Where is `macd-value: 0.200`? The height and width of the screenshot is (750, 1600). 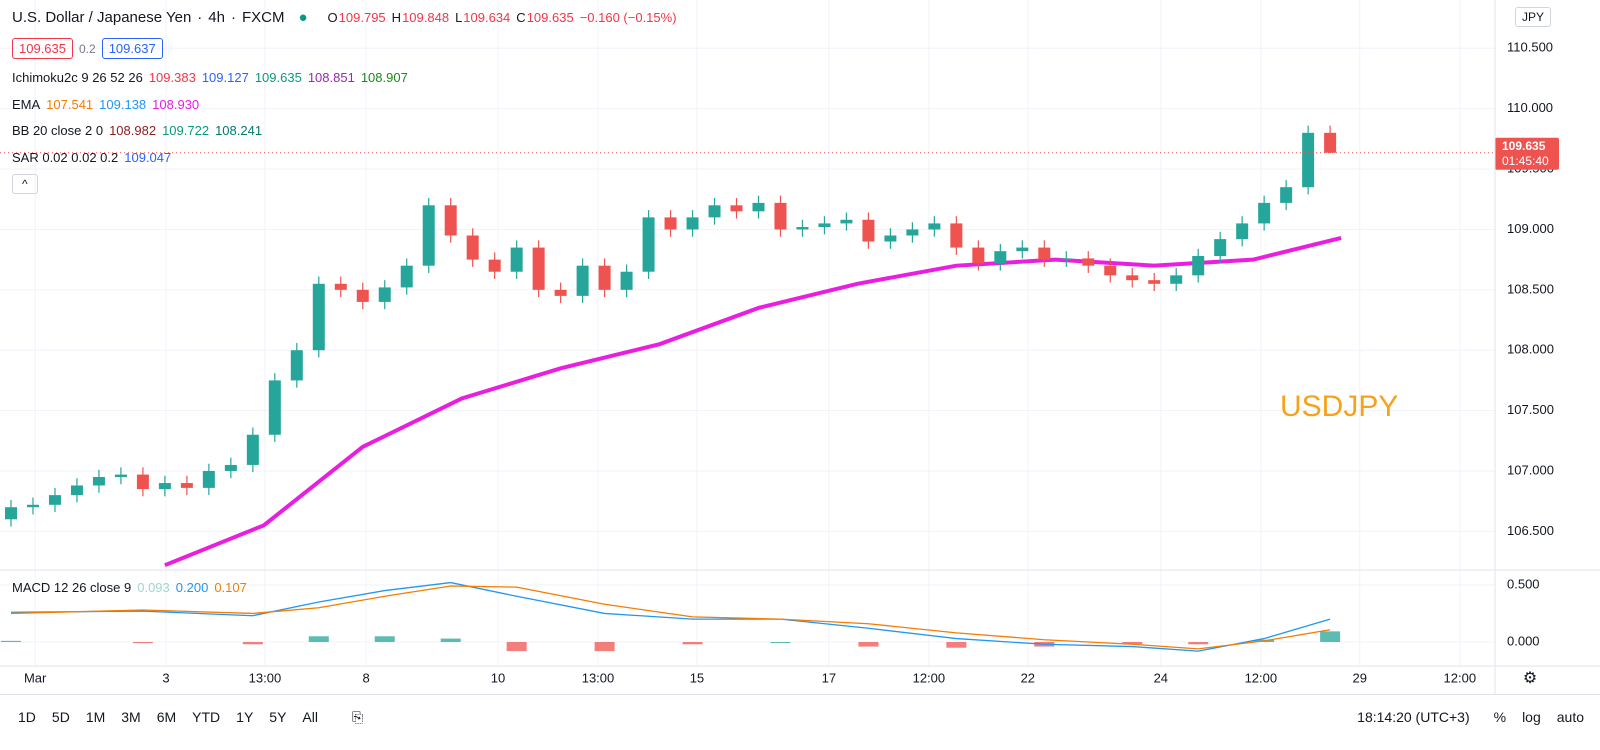 macd-value: 0.200 is located at coordinates (192, 587).